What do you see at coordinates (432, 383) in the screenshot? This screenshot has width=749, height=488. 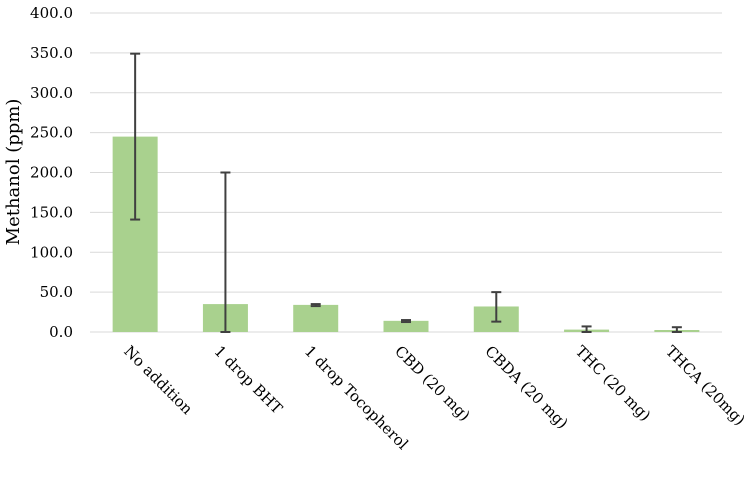 I see `x-category-label: CBD (20 mg)` at bounding box center [432, 383].